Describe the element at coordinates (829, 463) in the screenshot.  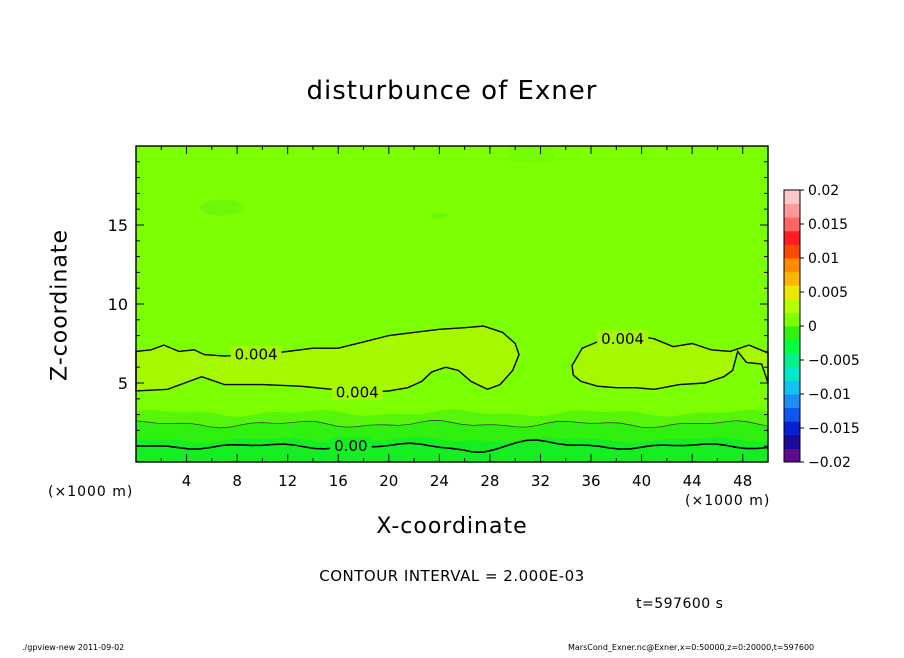
I see `colorbar-label-8: −0.02` at that location.